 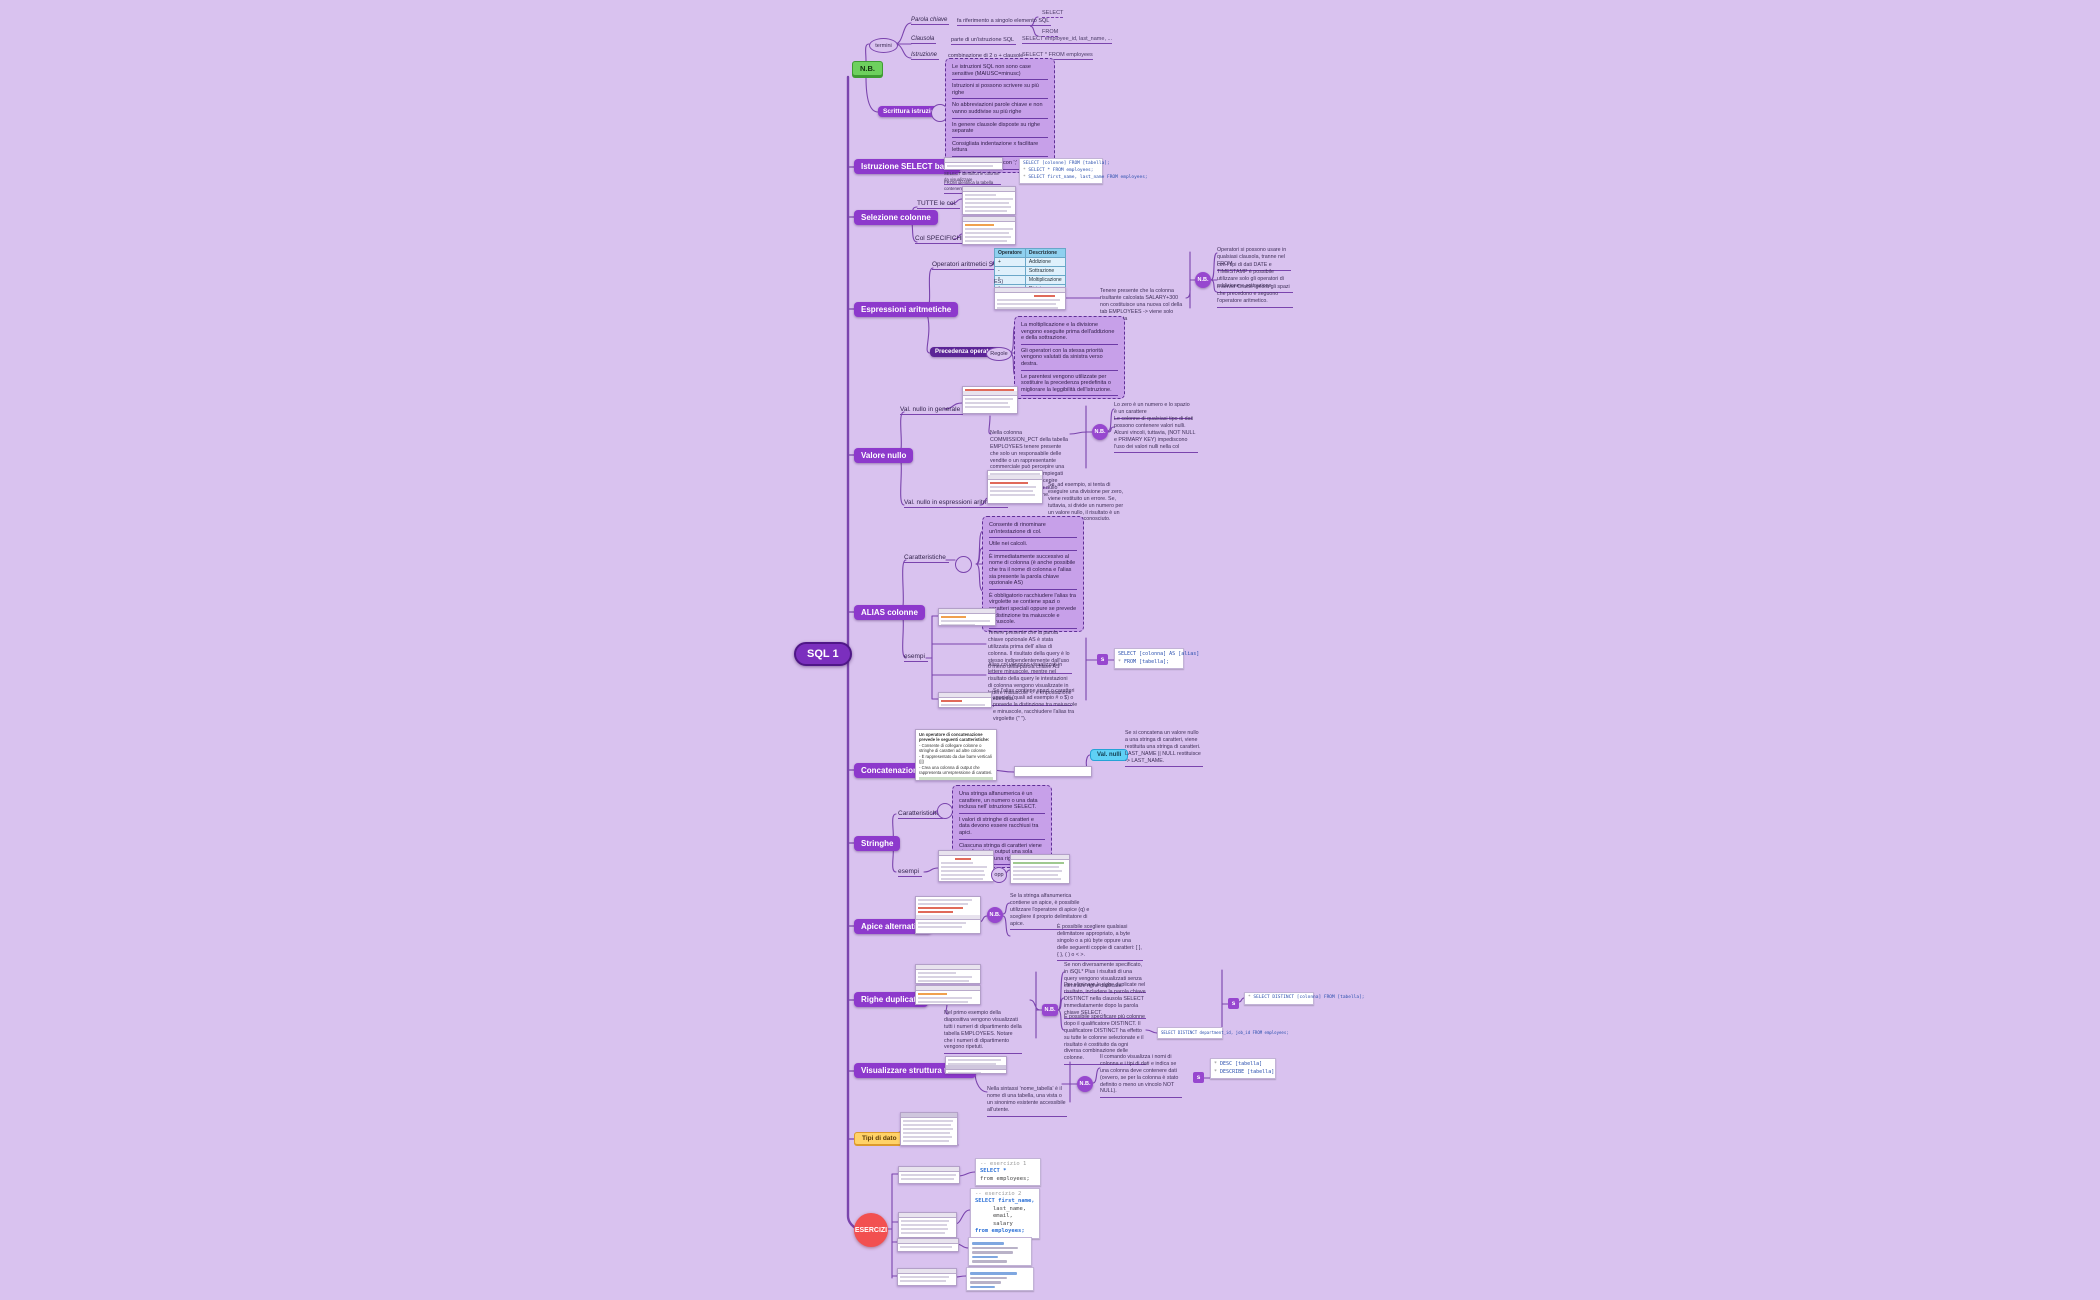 I want to click on operatori-aritmetici-label: Operatori aritmetici SQL, so click(x=968, y=265).